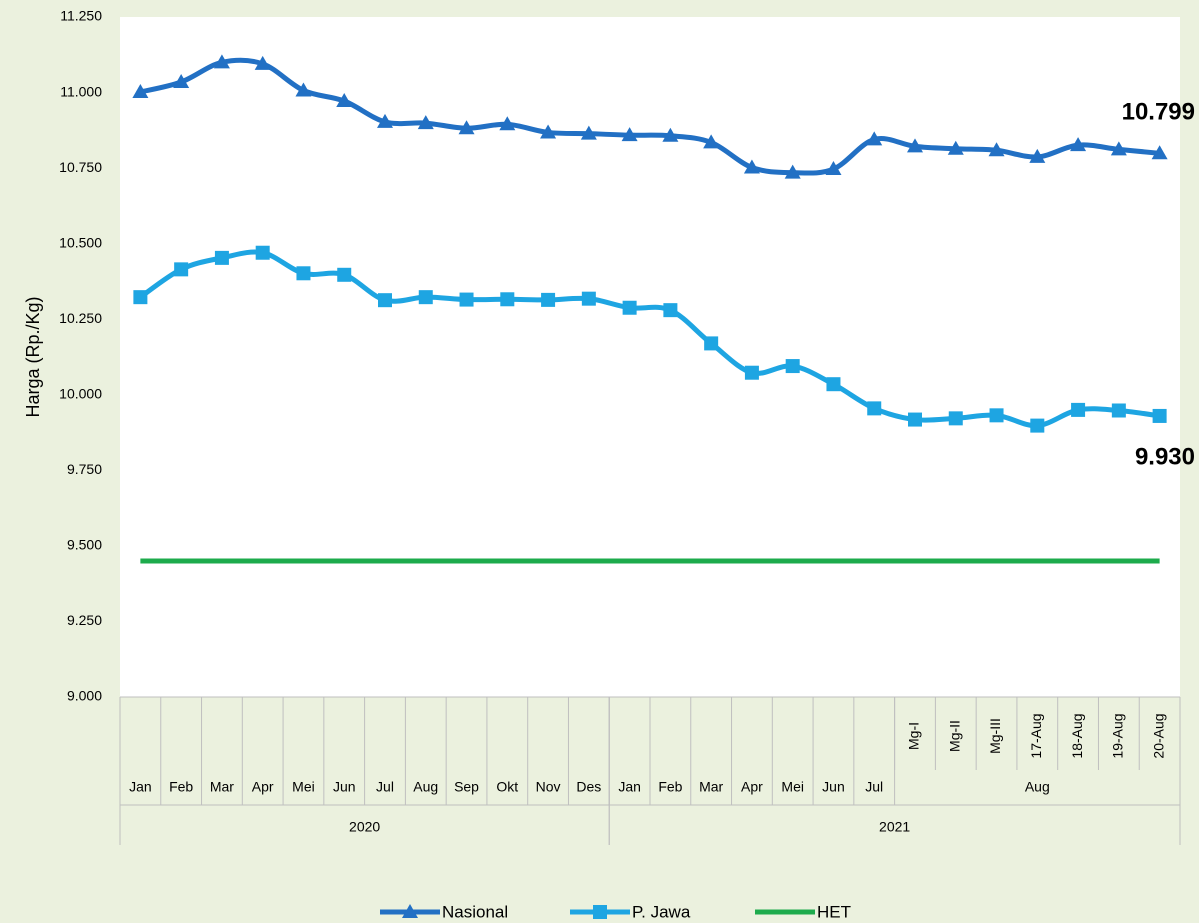  I want to click on x-tick-label: 20-Aug, so click(1158, 735).